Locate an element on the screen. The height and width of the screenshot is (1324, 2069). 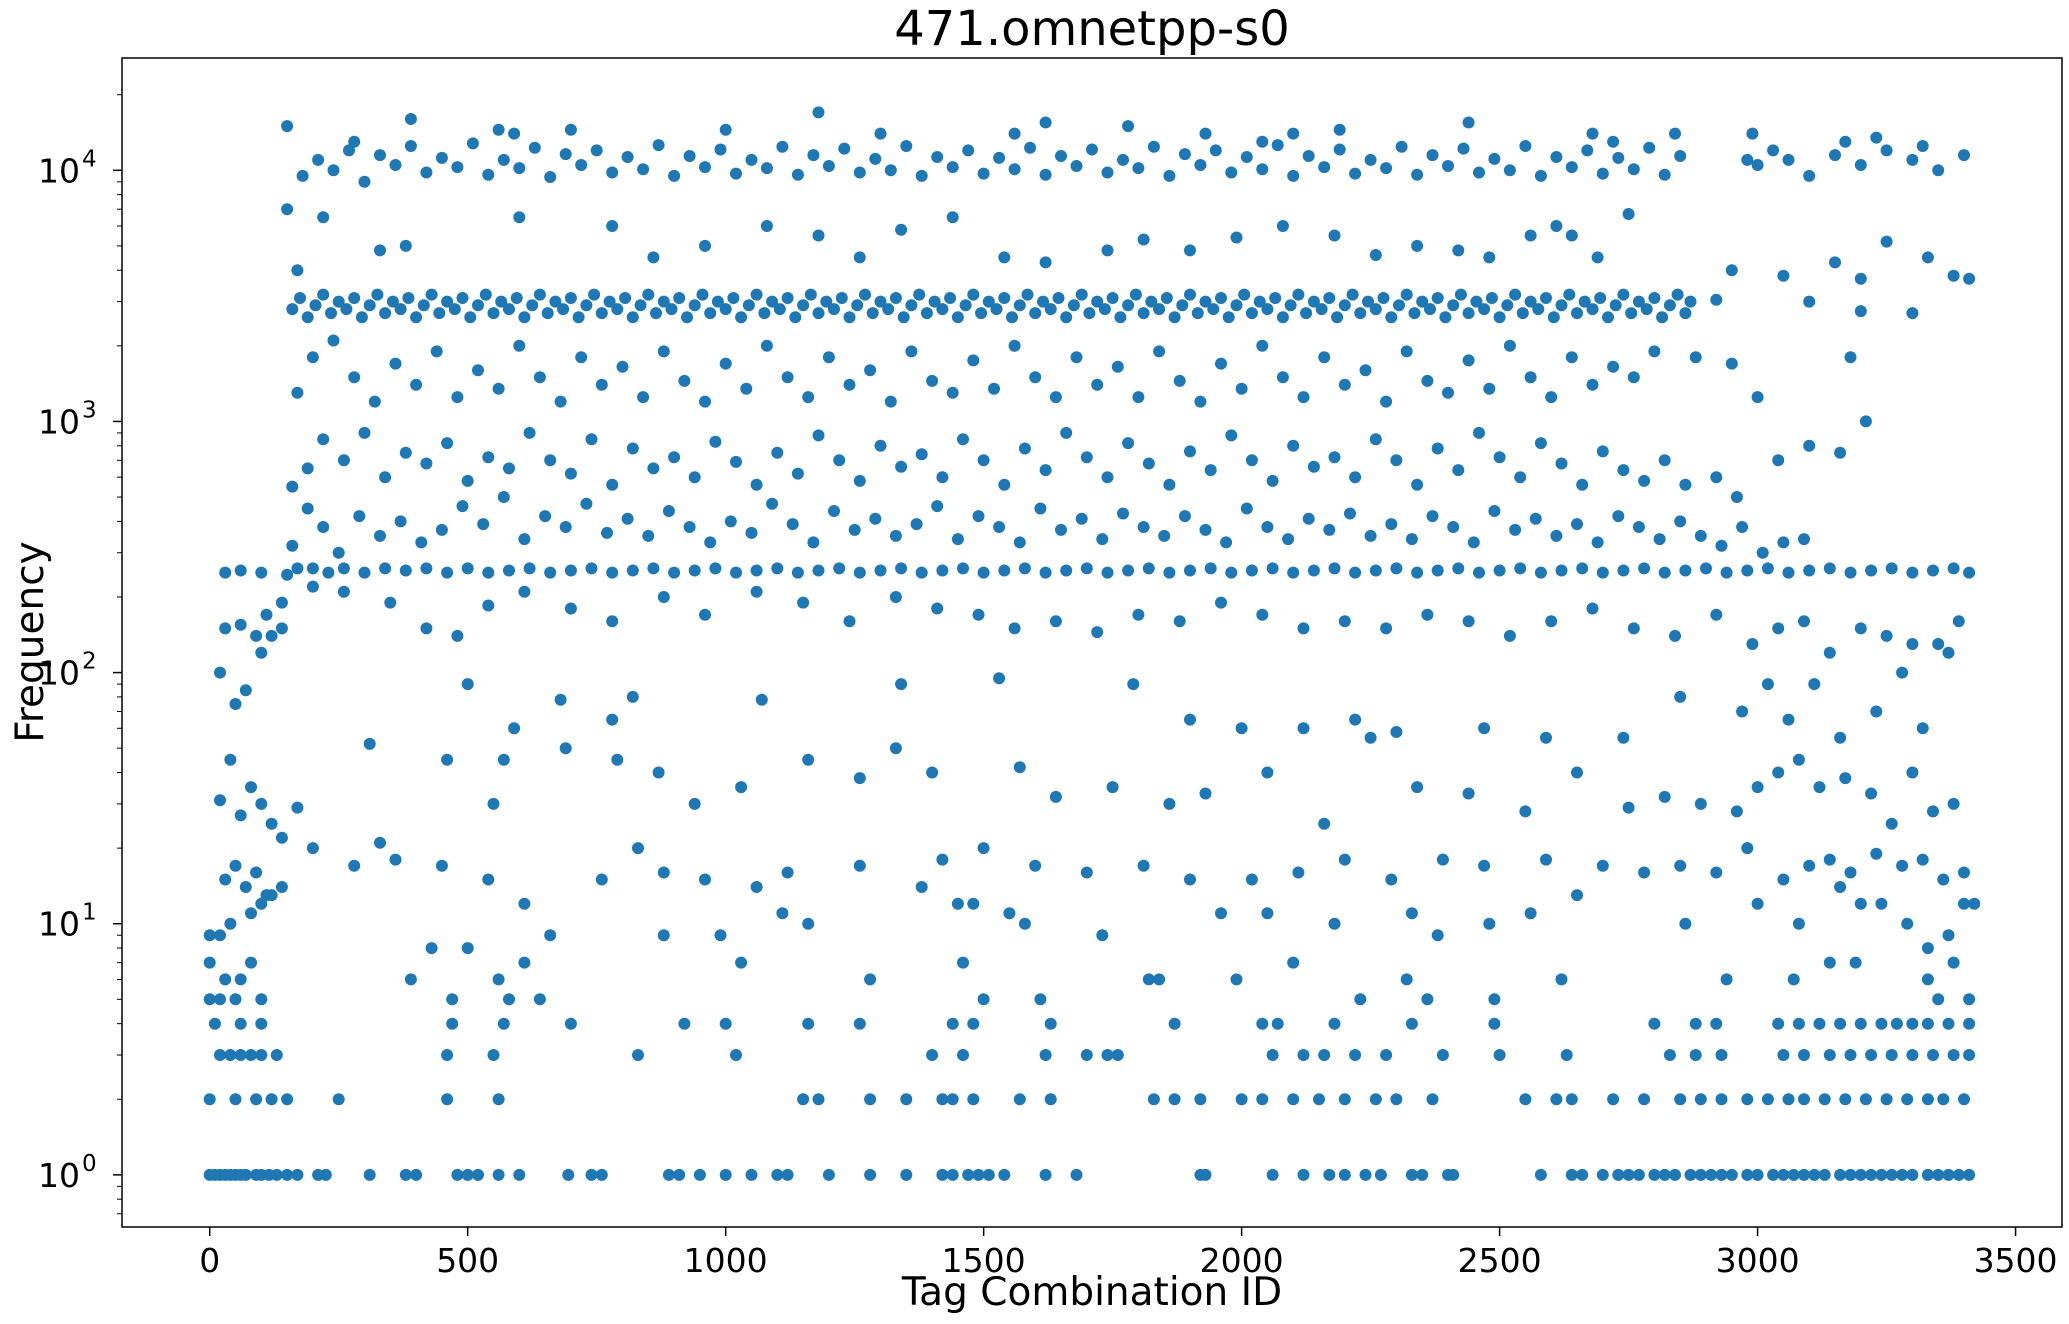
y-tick-exponent: 4 is located at coordinates (89, 159).